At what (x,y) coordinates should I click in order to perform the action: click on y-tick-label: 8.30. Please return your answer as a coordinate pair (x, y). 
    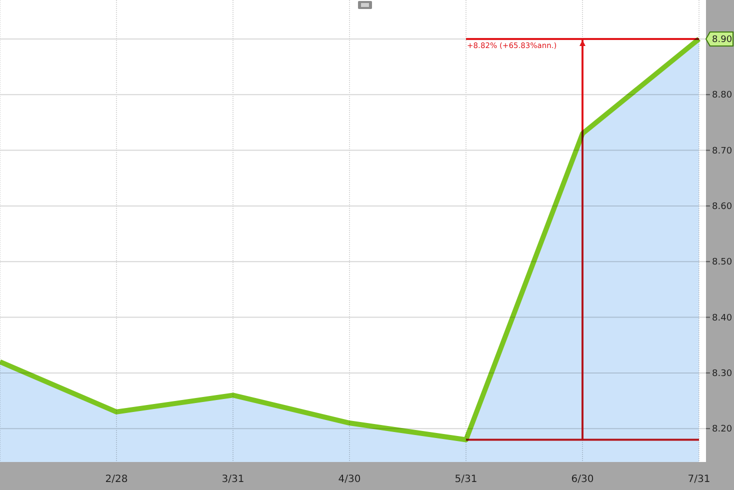
    Looking at the image, I should click on (722, 373).